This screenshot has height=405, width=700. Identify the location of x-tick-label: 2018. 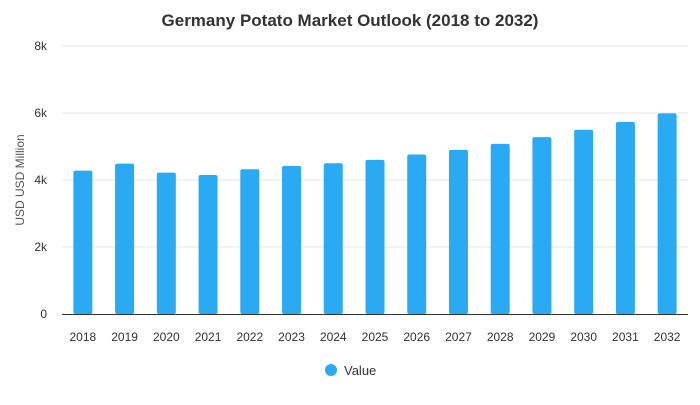
(83, 337).